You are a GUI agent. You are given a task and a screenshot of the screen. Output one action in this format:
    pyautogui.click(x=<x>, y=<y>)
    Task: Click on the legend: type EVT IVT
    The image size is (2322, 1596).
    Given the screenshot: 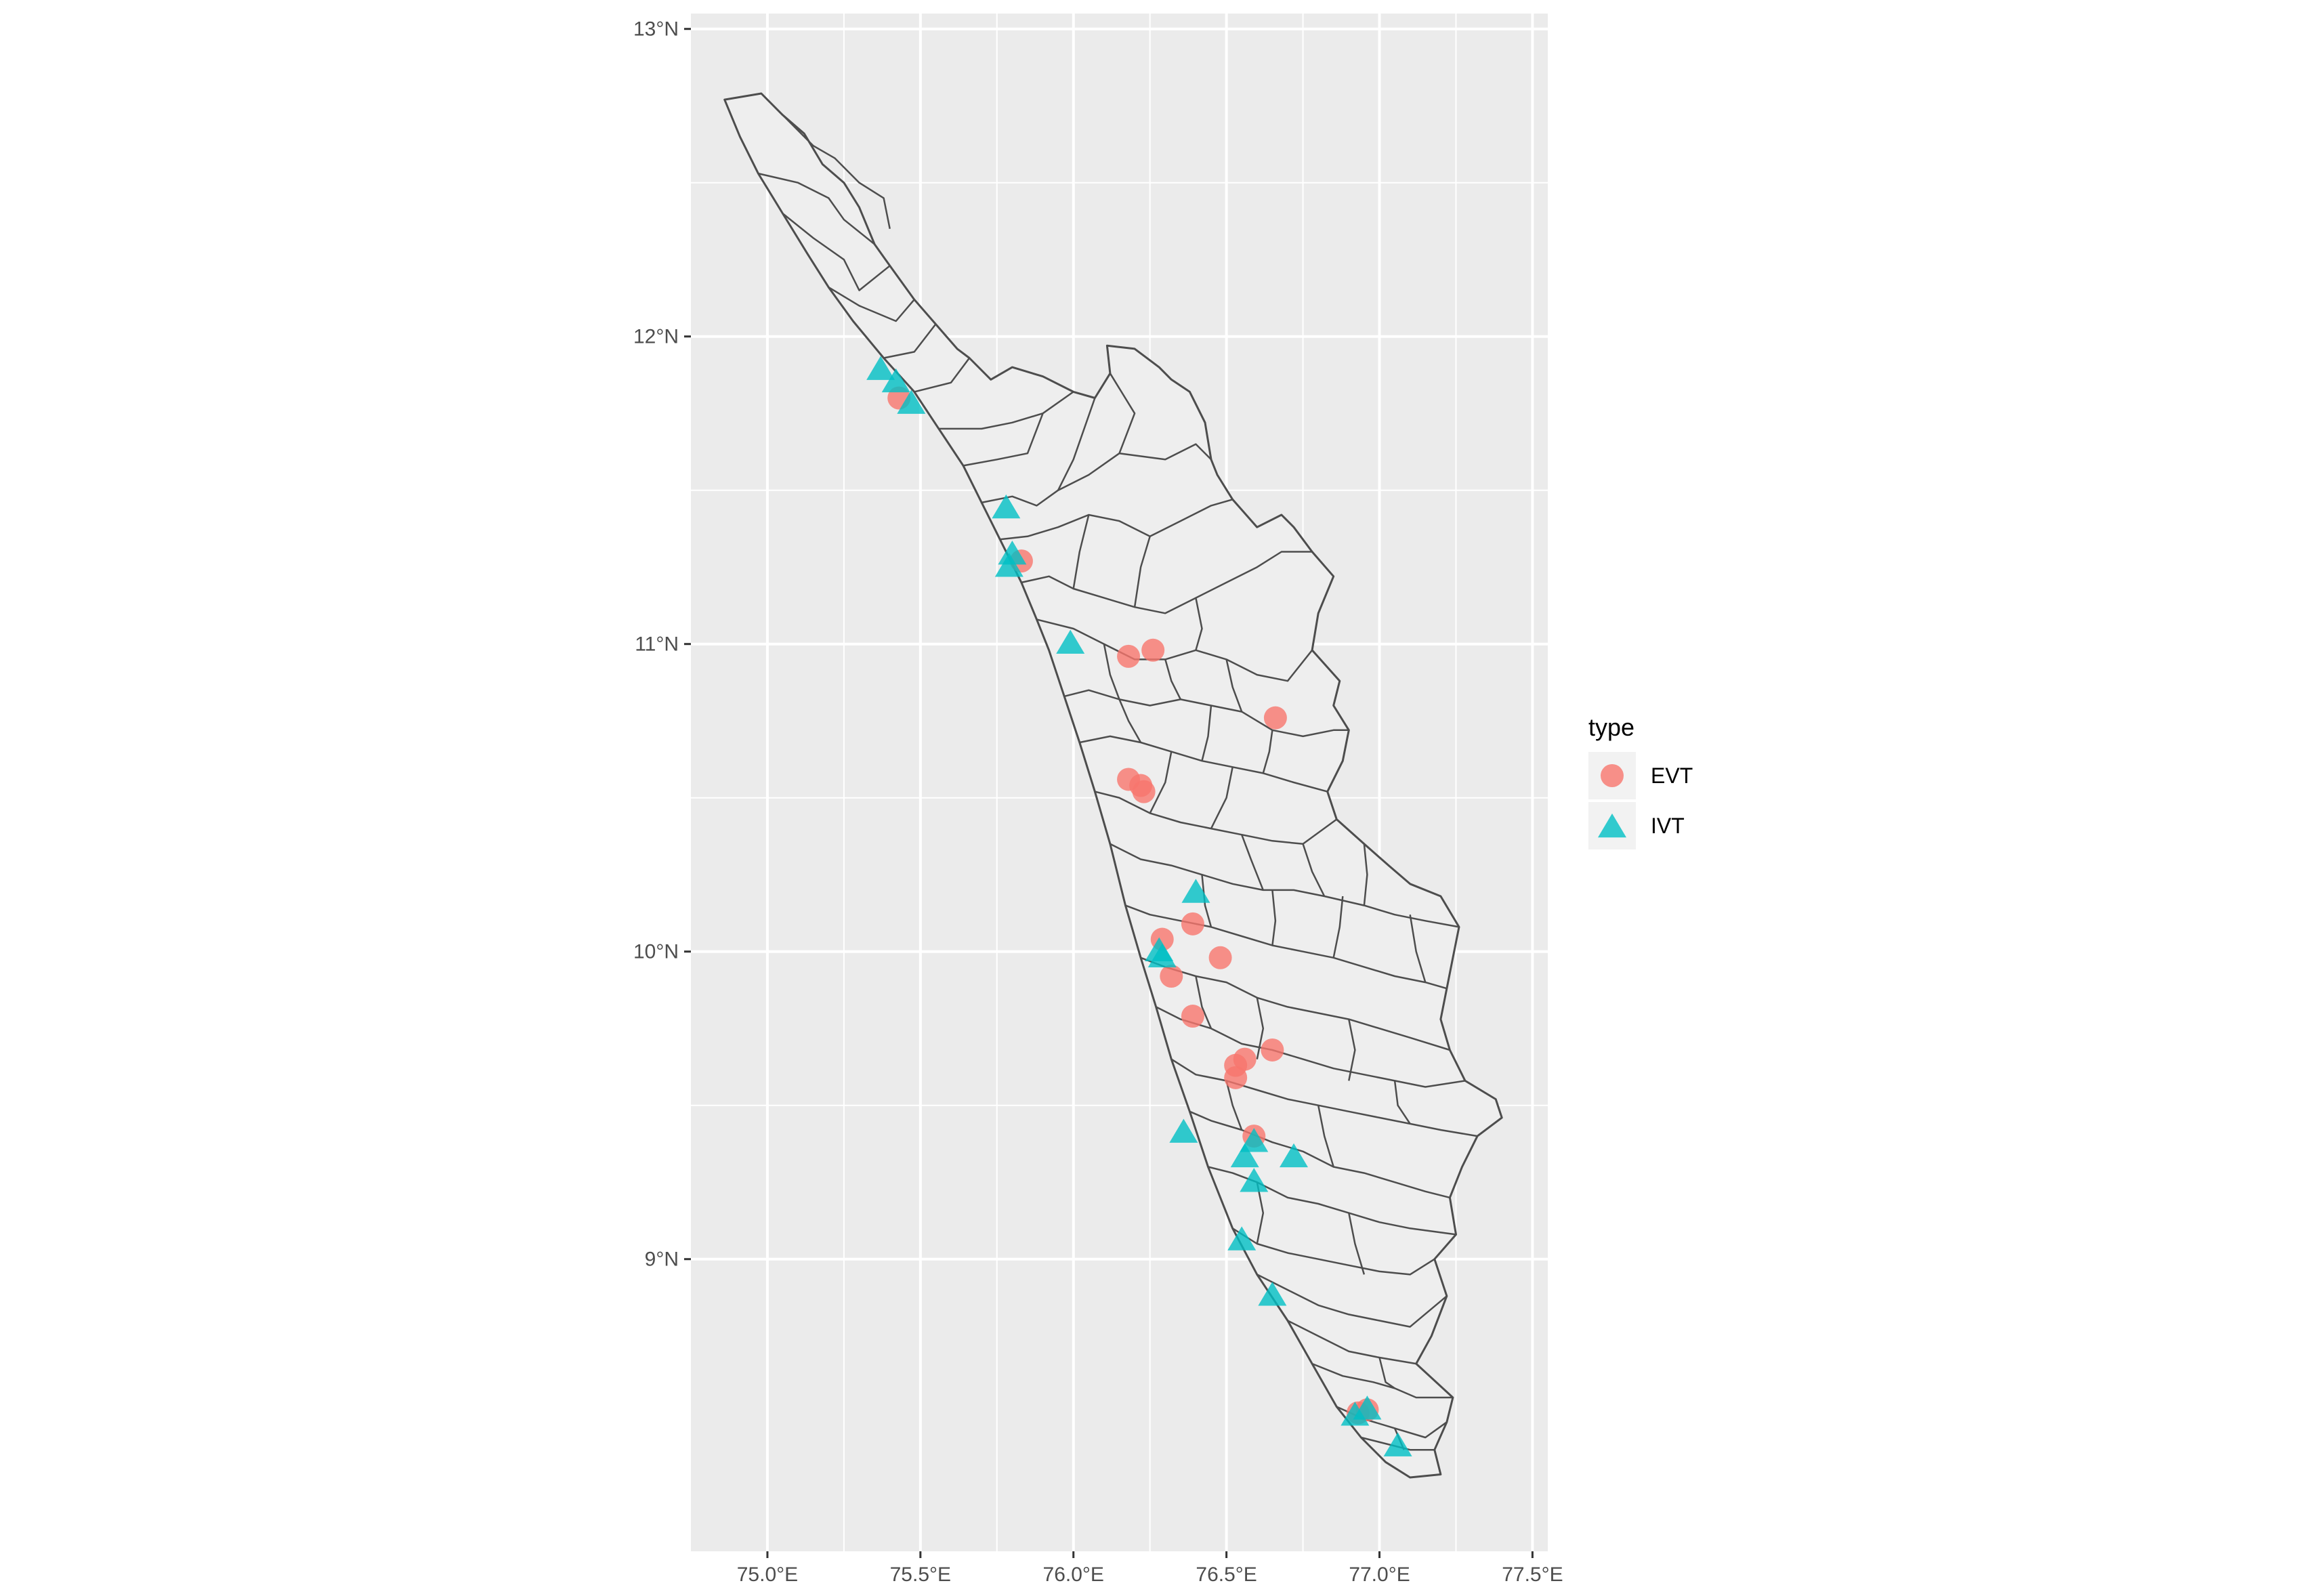 What is the action you would take?
    pyautogui.click(x=1640, y=781)
    